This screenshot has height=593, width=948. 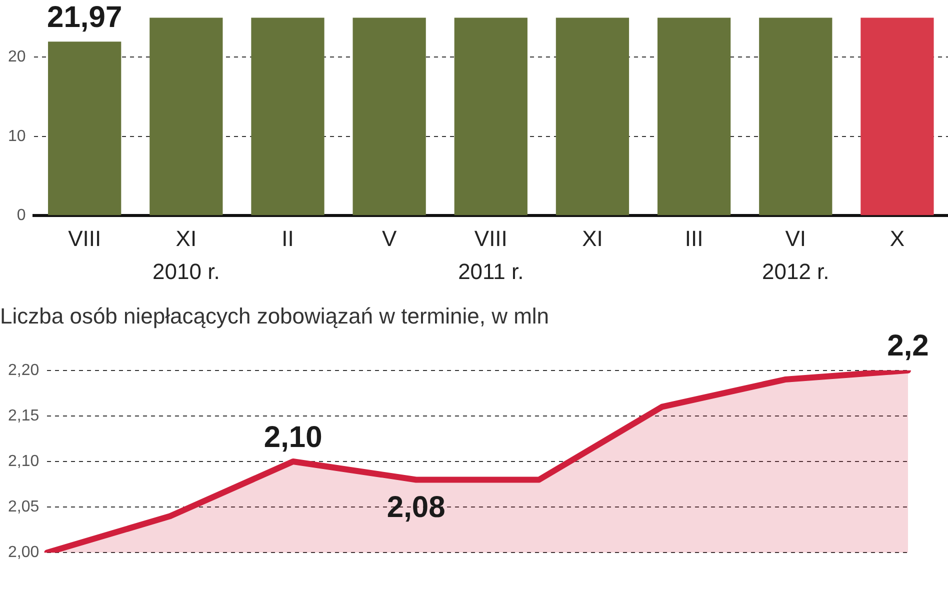 What do you see at coordinates (796, 271) in the screenshot?
I see `text: 2012 r.` at bounding box center [796, 271].